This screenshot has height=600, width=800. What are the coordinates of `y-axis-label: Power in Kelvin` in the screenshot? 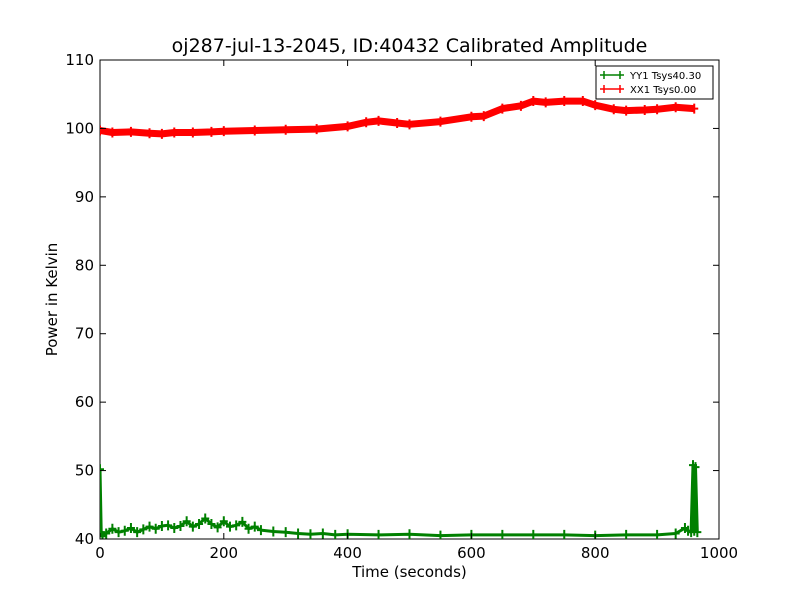 It's located at (52, 300).